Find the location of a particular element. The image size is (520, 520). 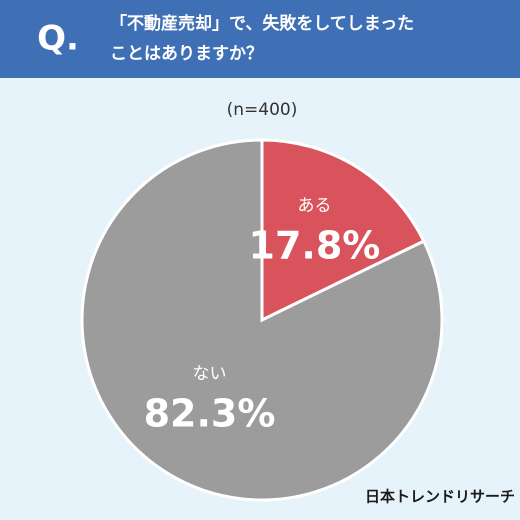

pie-slice is located at coordinates (343, 230).